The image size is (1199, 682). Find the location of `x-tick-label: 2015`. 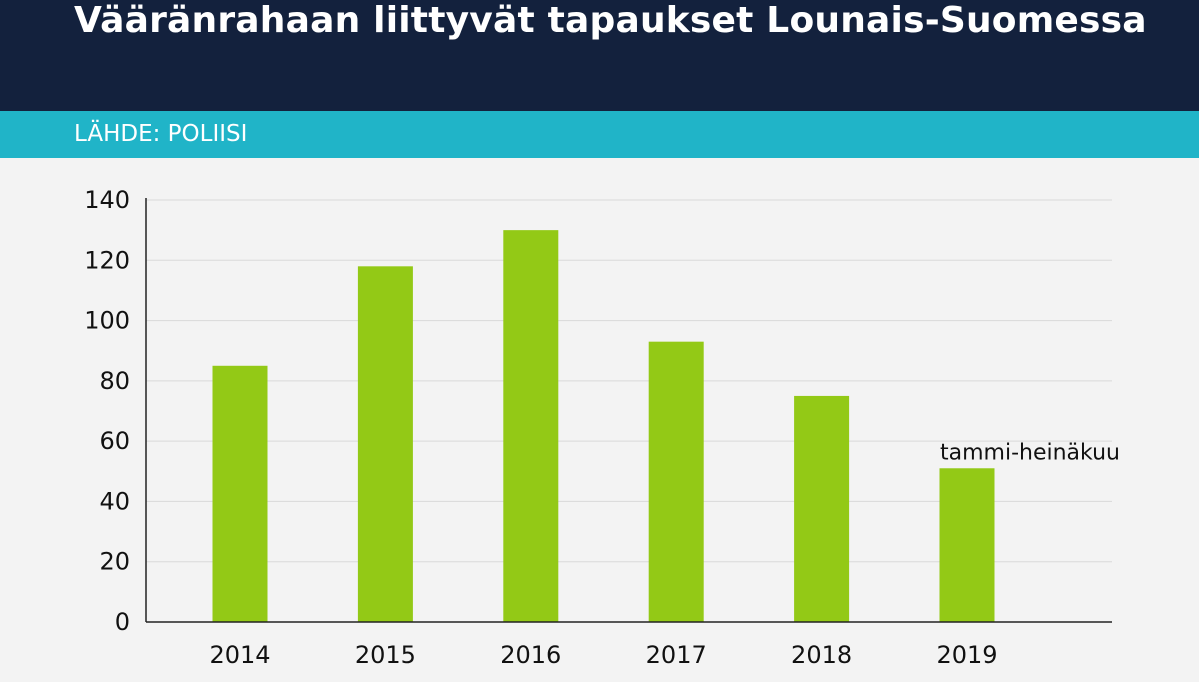

x-tick-label: 2015 is located at coordinates (385, 655).